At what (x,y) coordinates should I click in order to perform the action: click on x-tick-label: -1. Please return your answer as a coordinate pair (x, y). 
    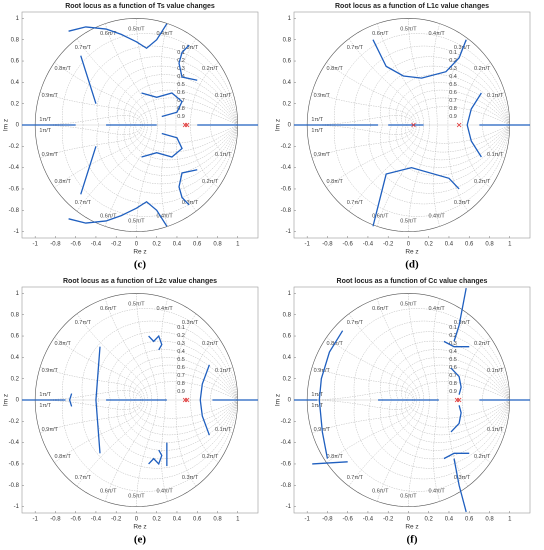
    Looking at the image, I should click on (35, 520).